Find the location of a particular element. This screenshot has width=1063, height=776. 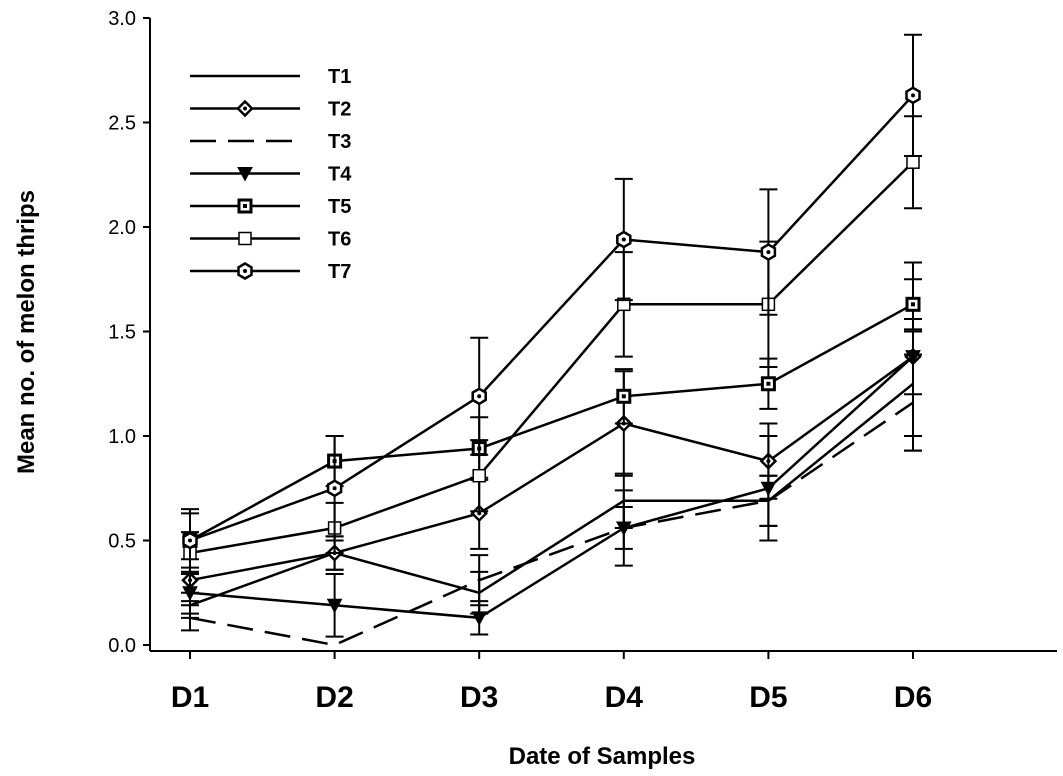

x-ticks: D1 D2 D3 D4 D5 D6 is located at coordinates (551, 682).